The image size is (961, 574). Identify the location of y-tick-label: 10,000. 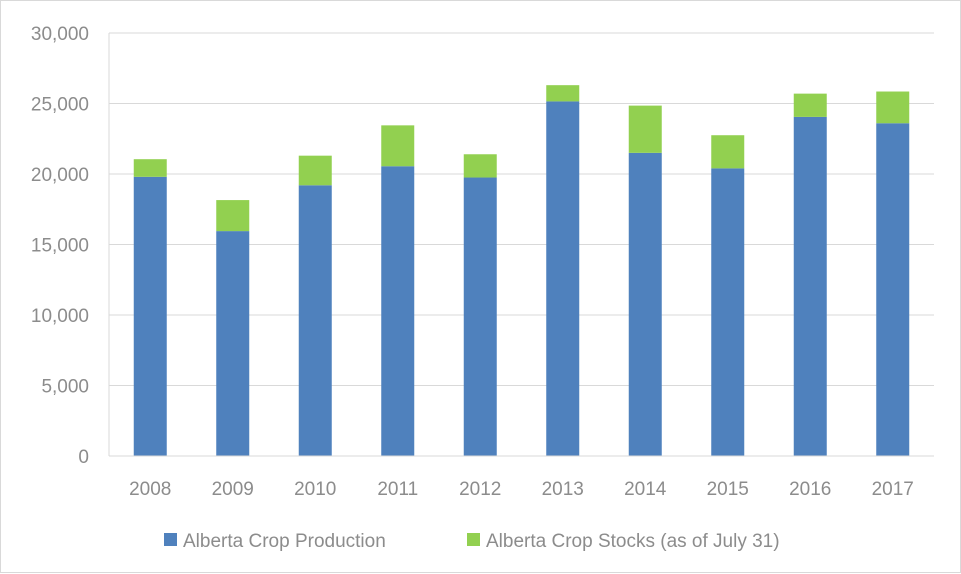
(60, 316).